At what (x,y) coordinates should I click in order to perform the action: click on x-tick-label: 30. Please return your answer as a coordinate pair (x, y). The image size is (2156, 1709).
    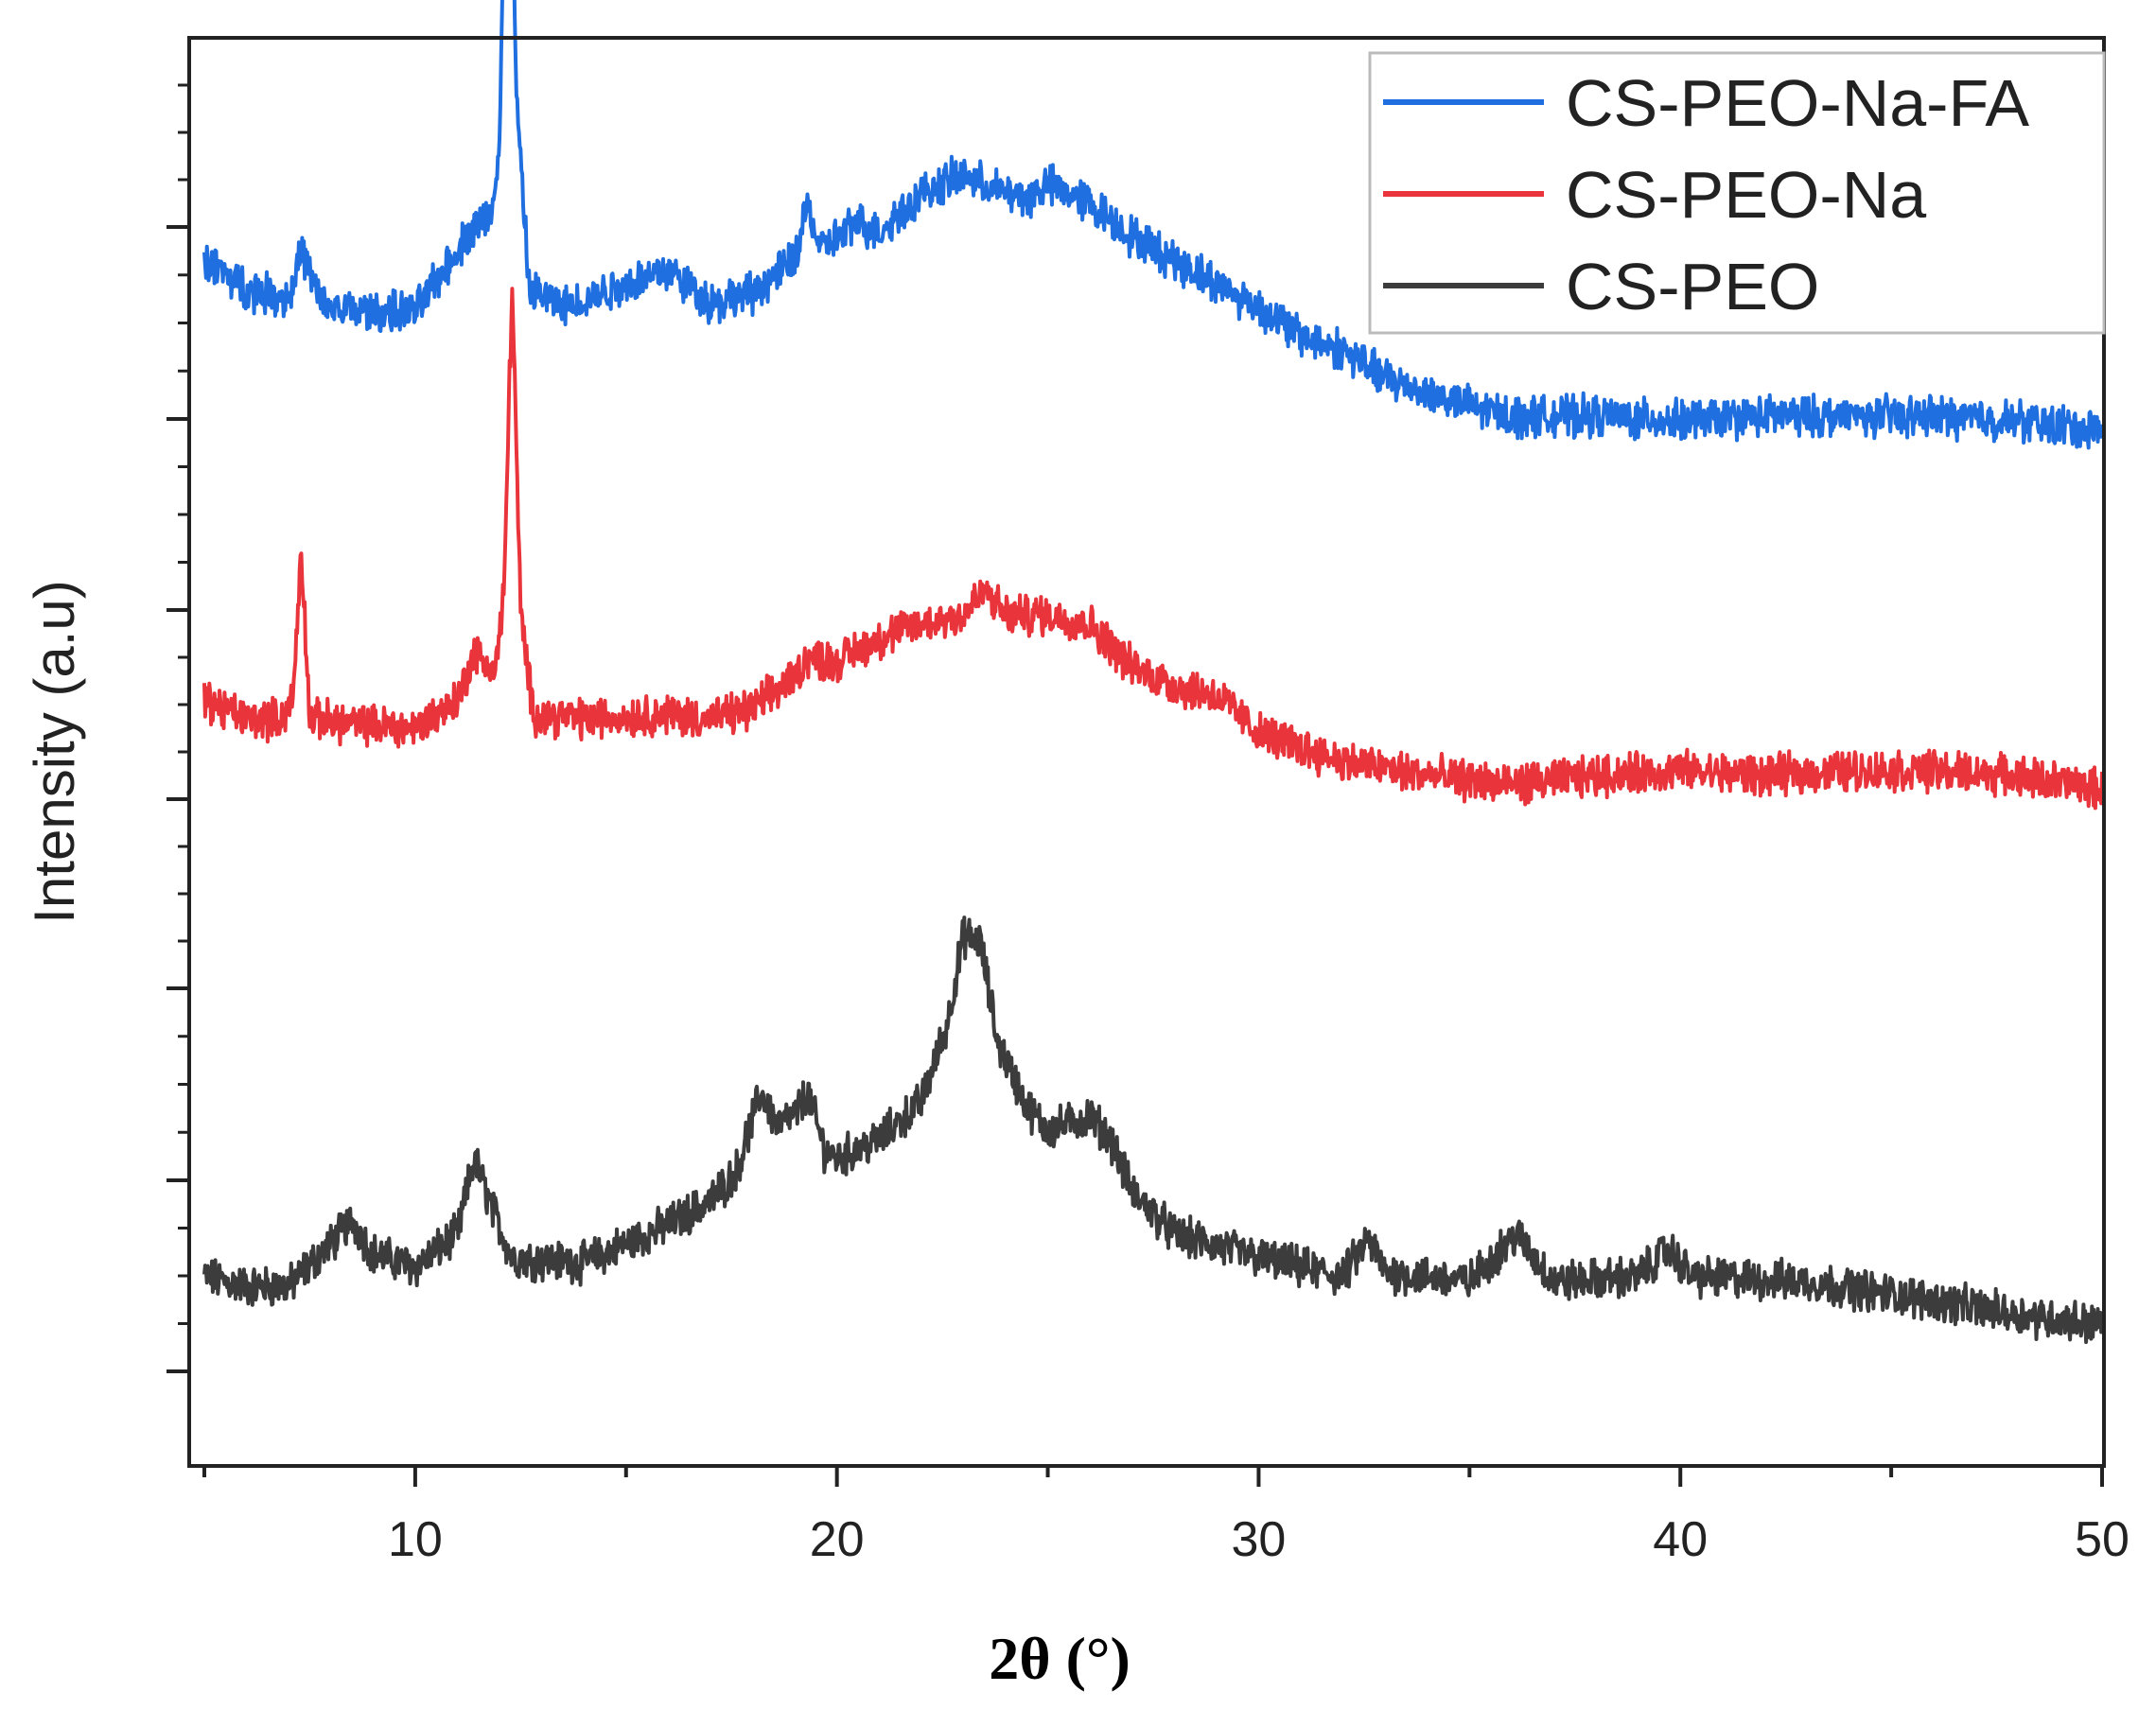
    Looking at the image, I should click on (1259, 1539).